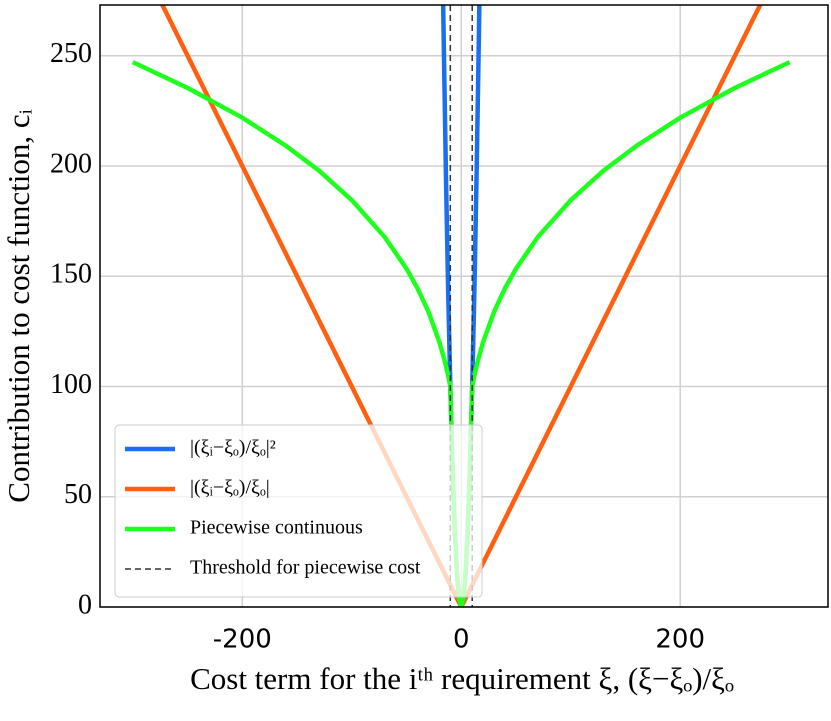  What do you see at coordinates (233, 448) in the screenshot?
I see `legend-label: |(ξᵢ−ξₒ)/ξₒ|²` at bounding box center [233, 448].